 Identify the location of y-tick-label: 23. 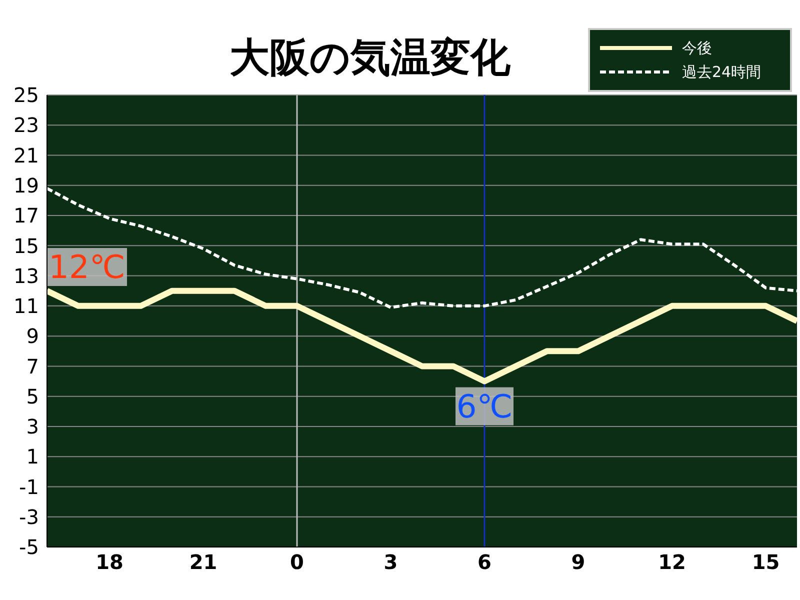
(26, 125).